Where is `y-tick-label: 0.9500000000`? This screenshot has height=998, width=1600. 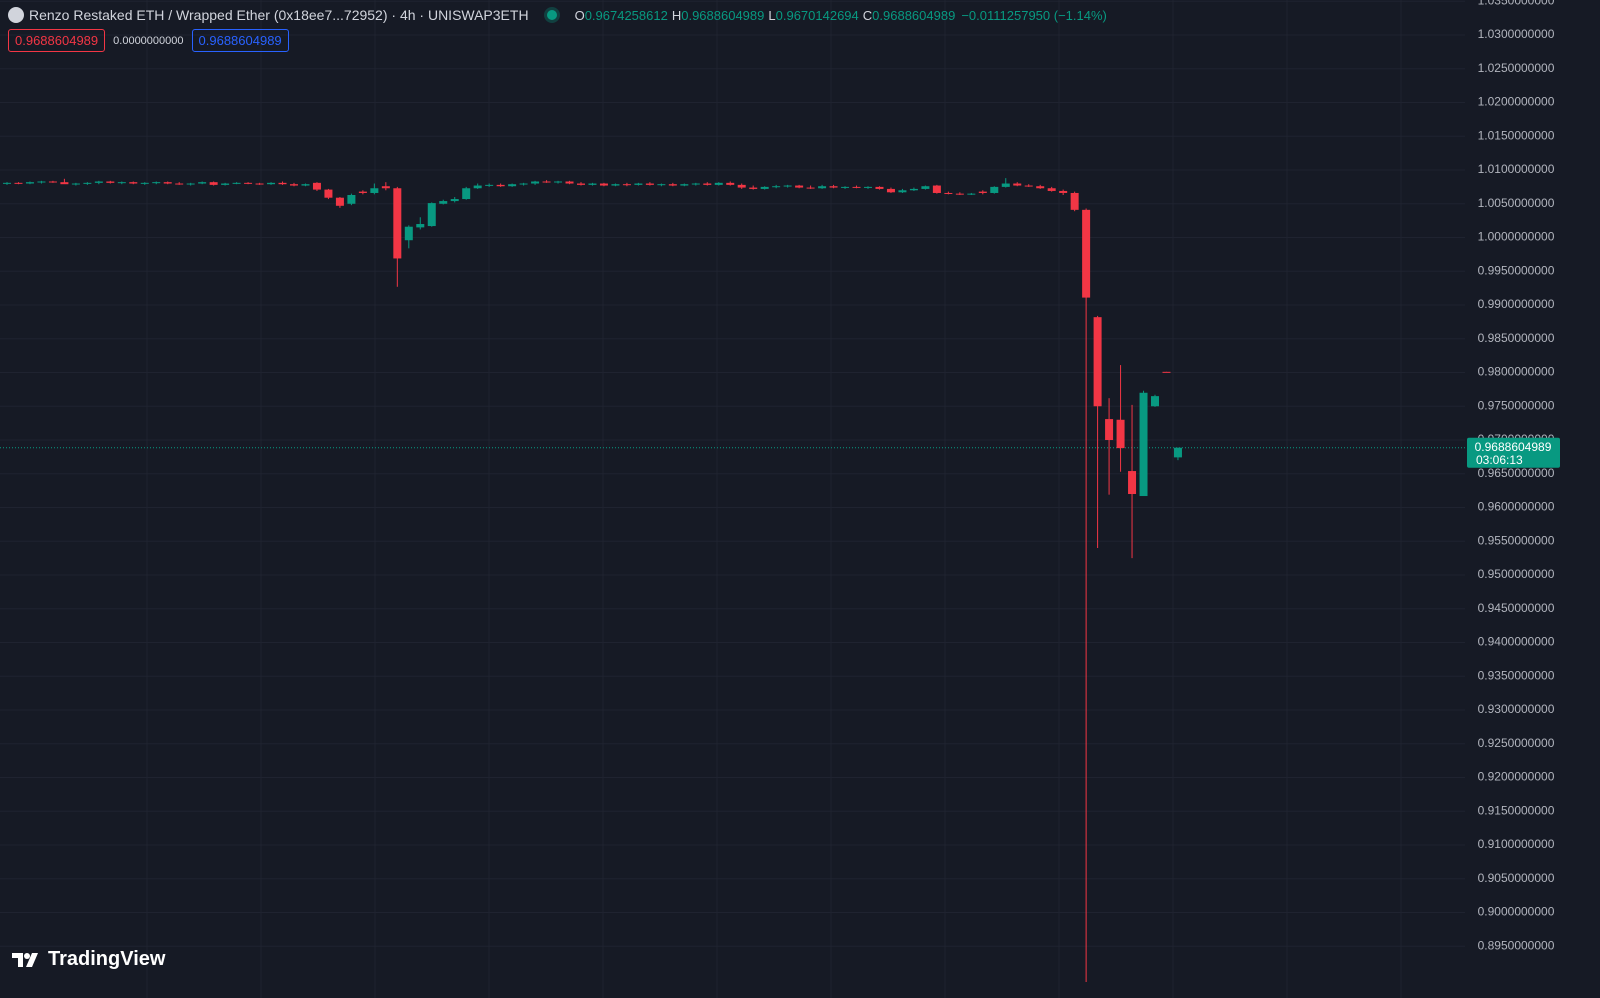
y-tick-label: 0.9500000000 is located at coordinates (1516, 574).